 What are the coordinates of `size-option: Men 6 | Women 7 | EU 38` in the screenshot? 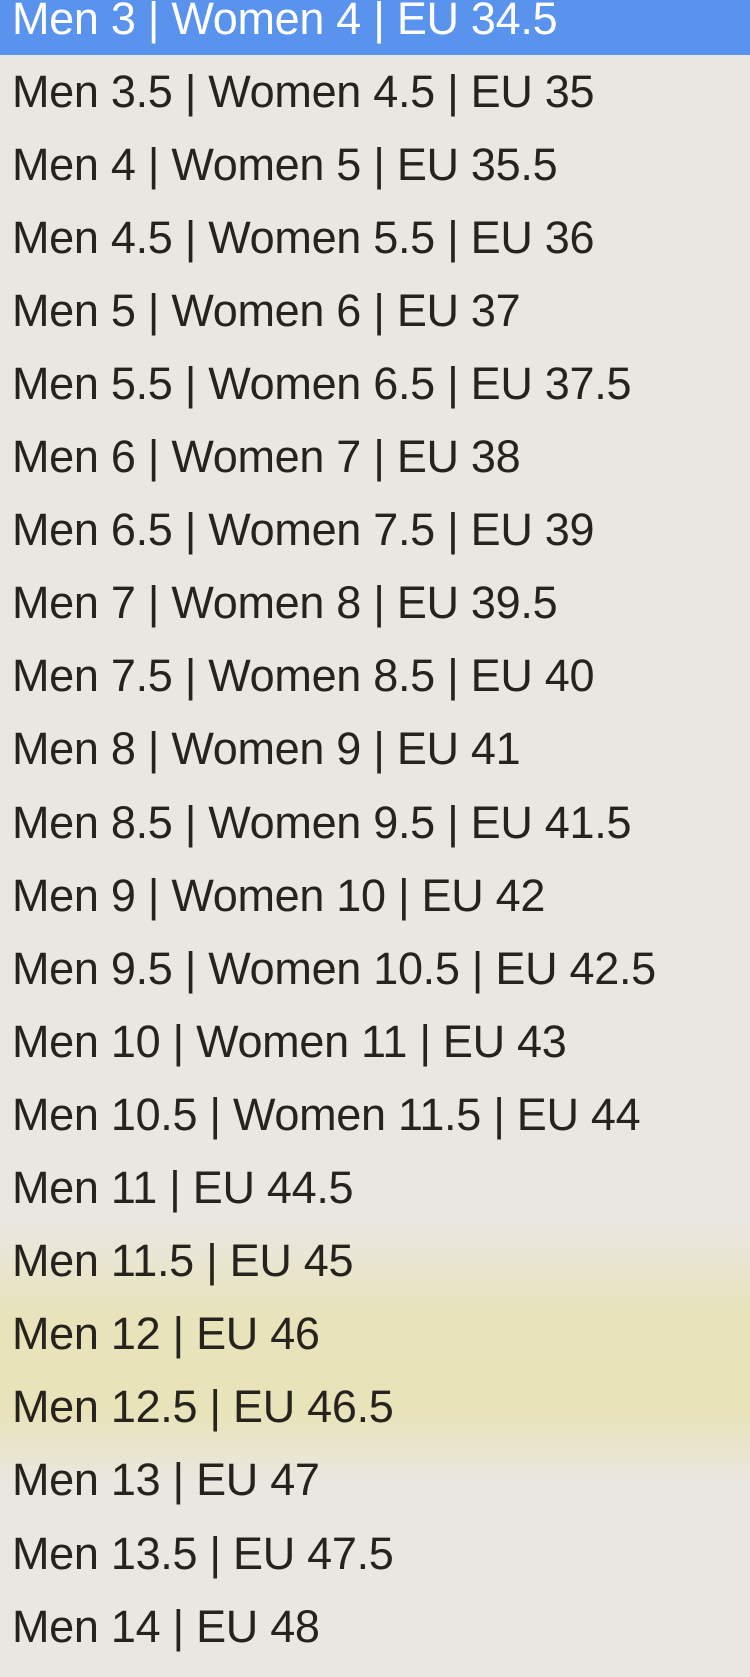 It's located at (375, 457).